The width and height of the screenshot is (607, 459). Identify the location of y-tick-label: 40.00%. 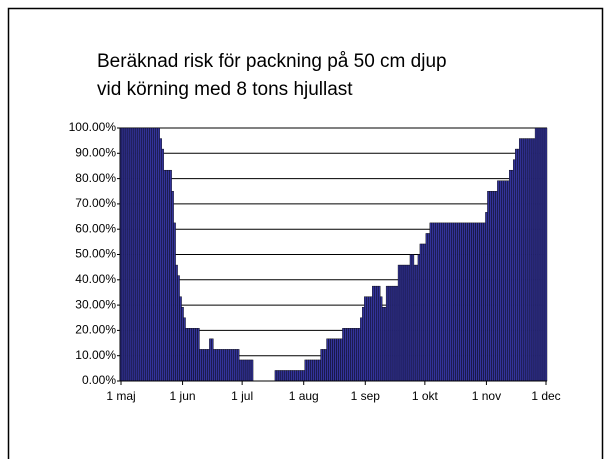
(95, 279).